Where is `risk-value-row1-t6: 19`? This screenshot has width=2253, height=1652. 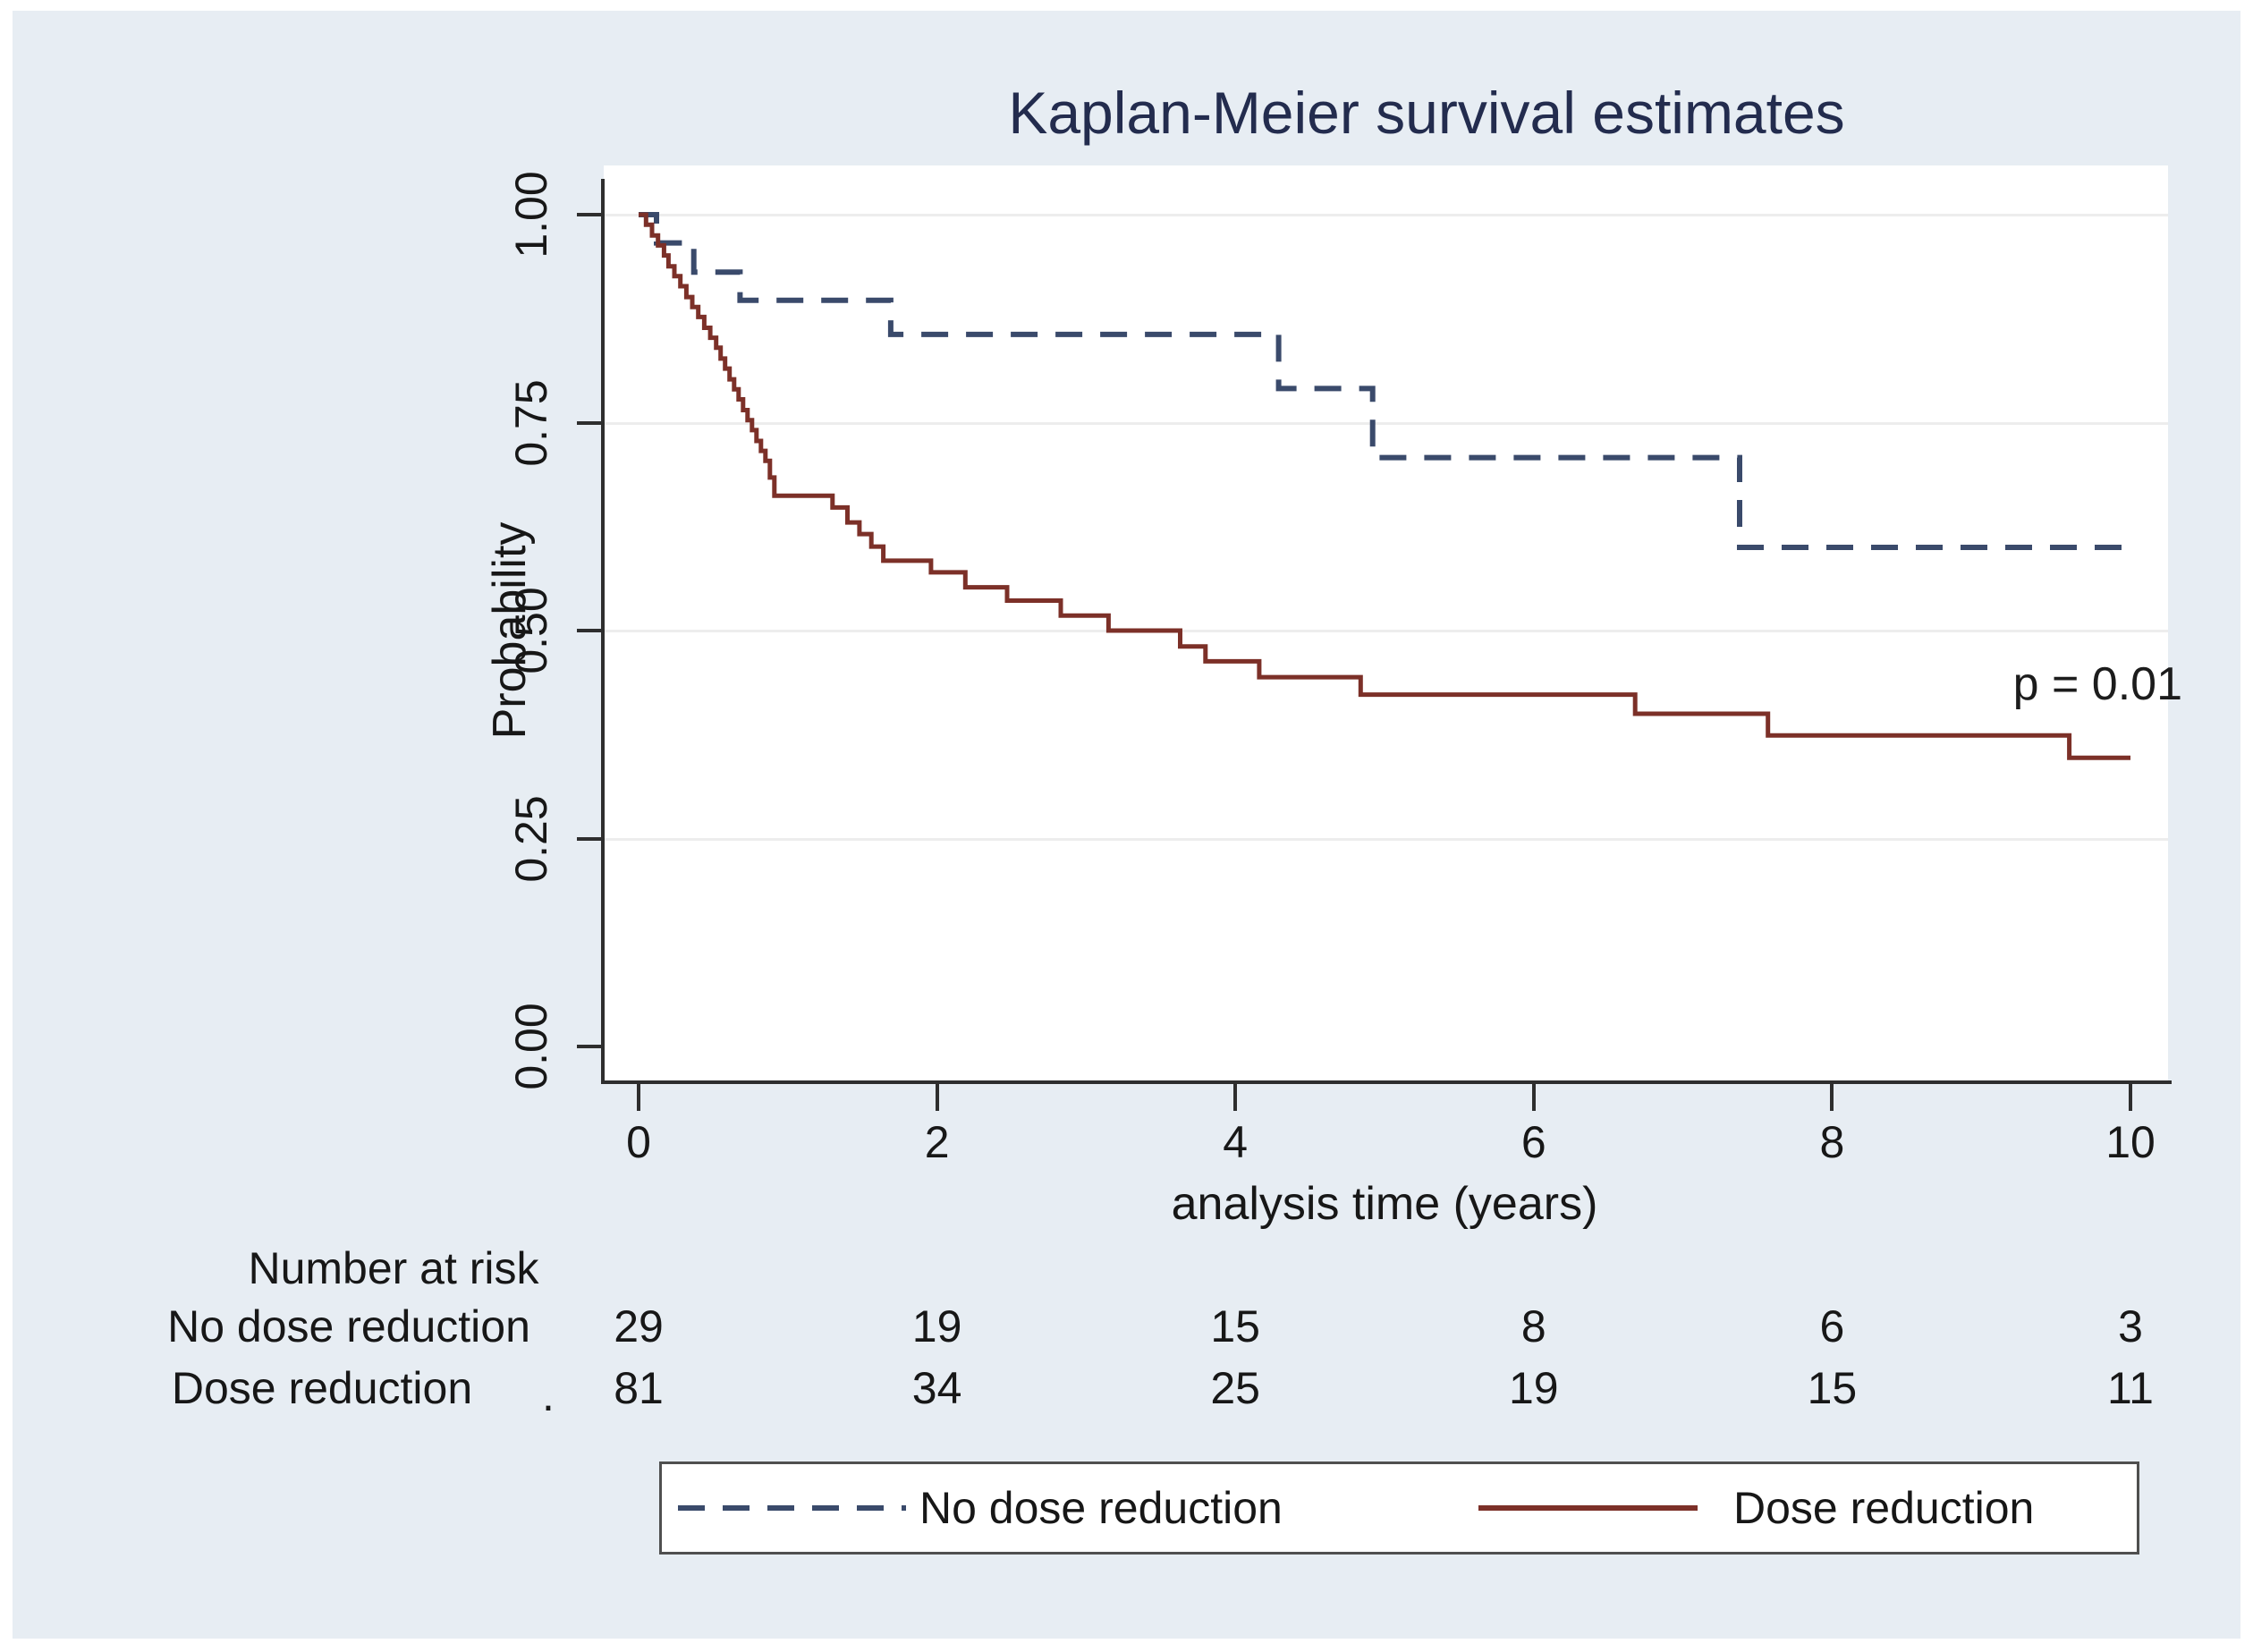 risk-value-row1-t6: 19 is located at coordinates (1533, 1388).